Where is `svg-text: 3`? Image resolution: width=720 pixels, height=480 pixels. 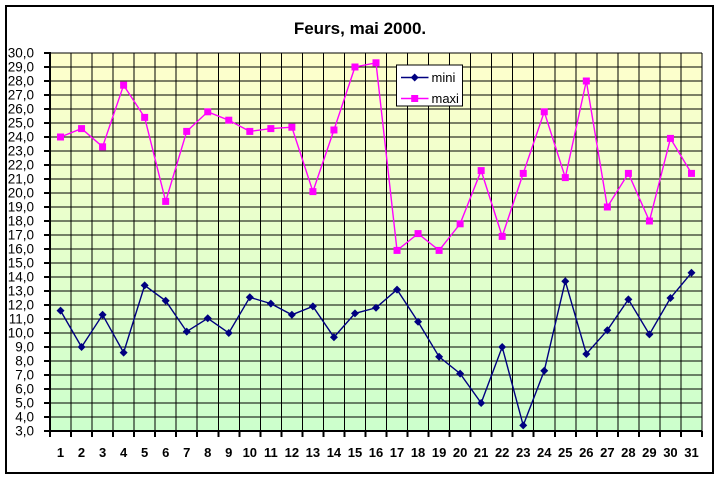
svg-text: 3 is located at coordinates (102, 452).